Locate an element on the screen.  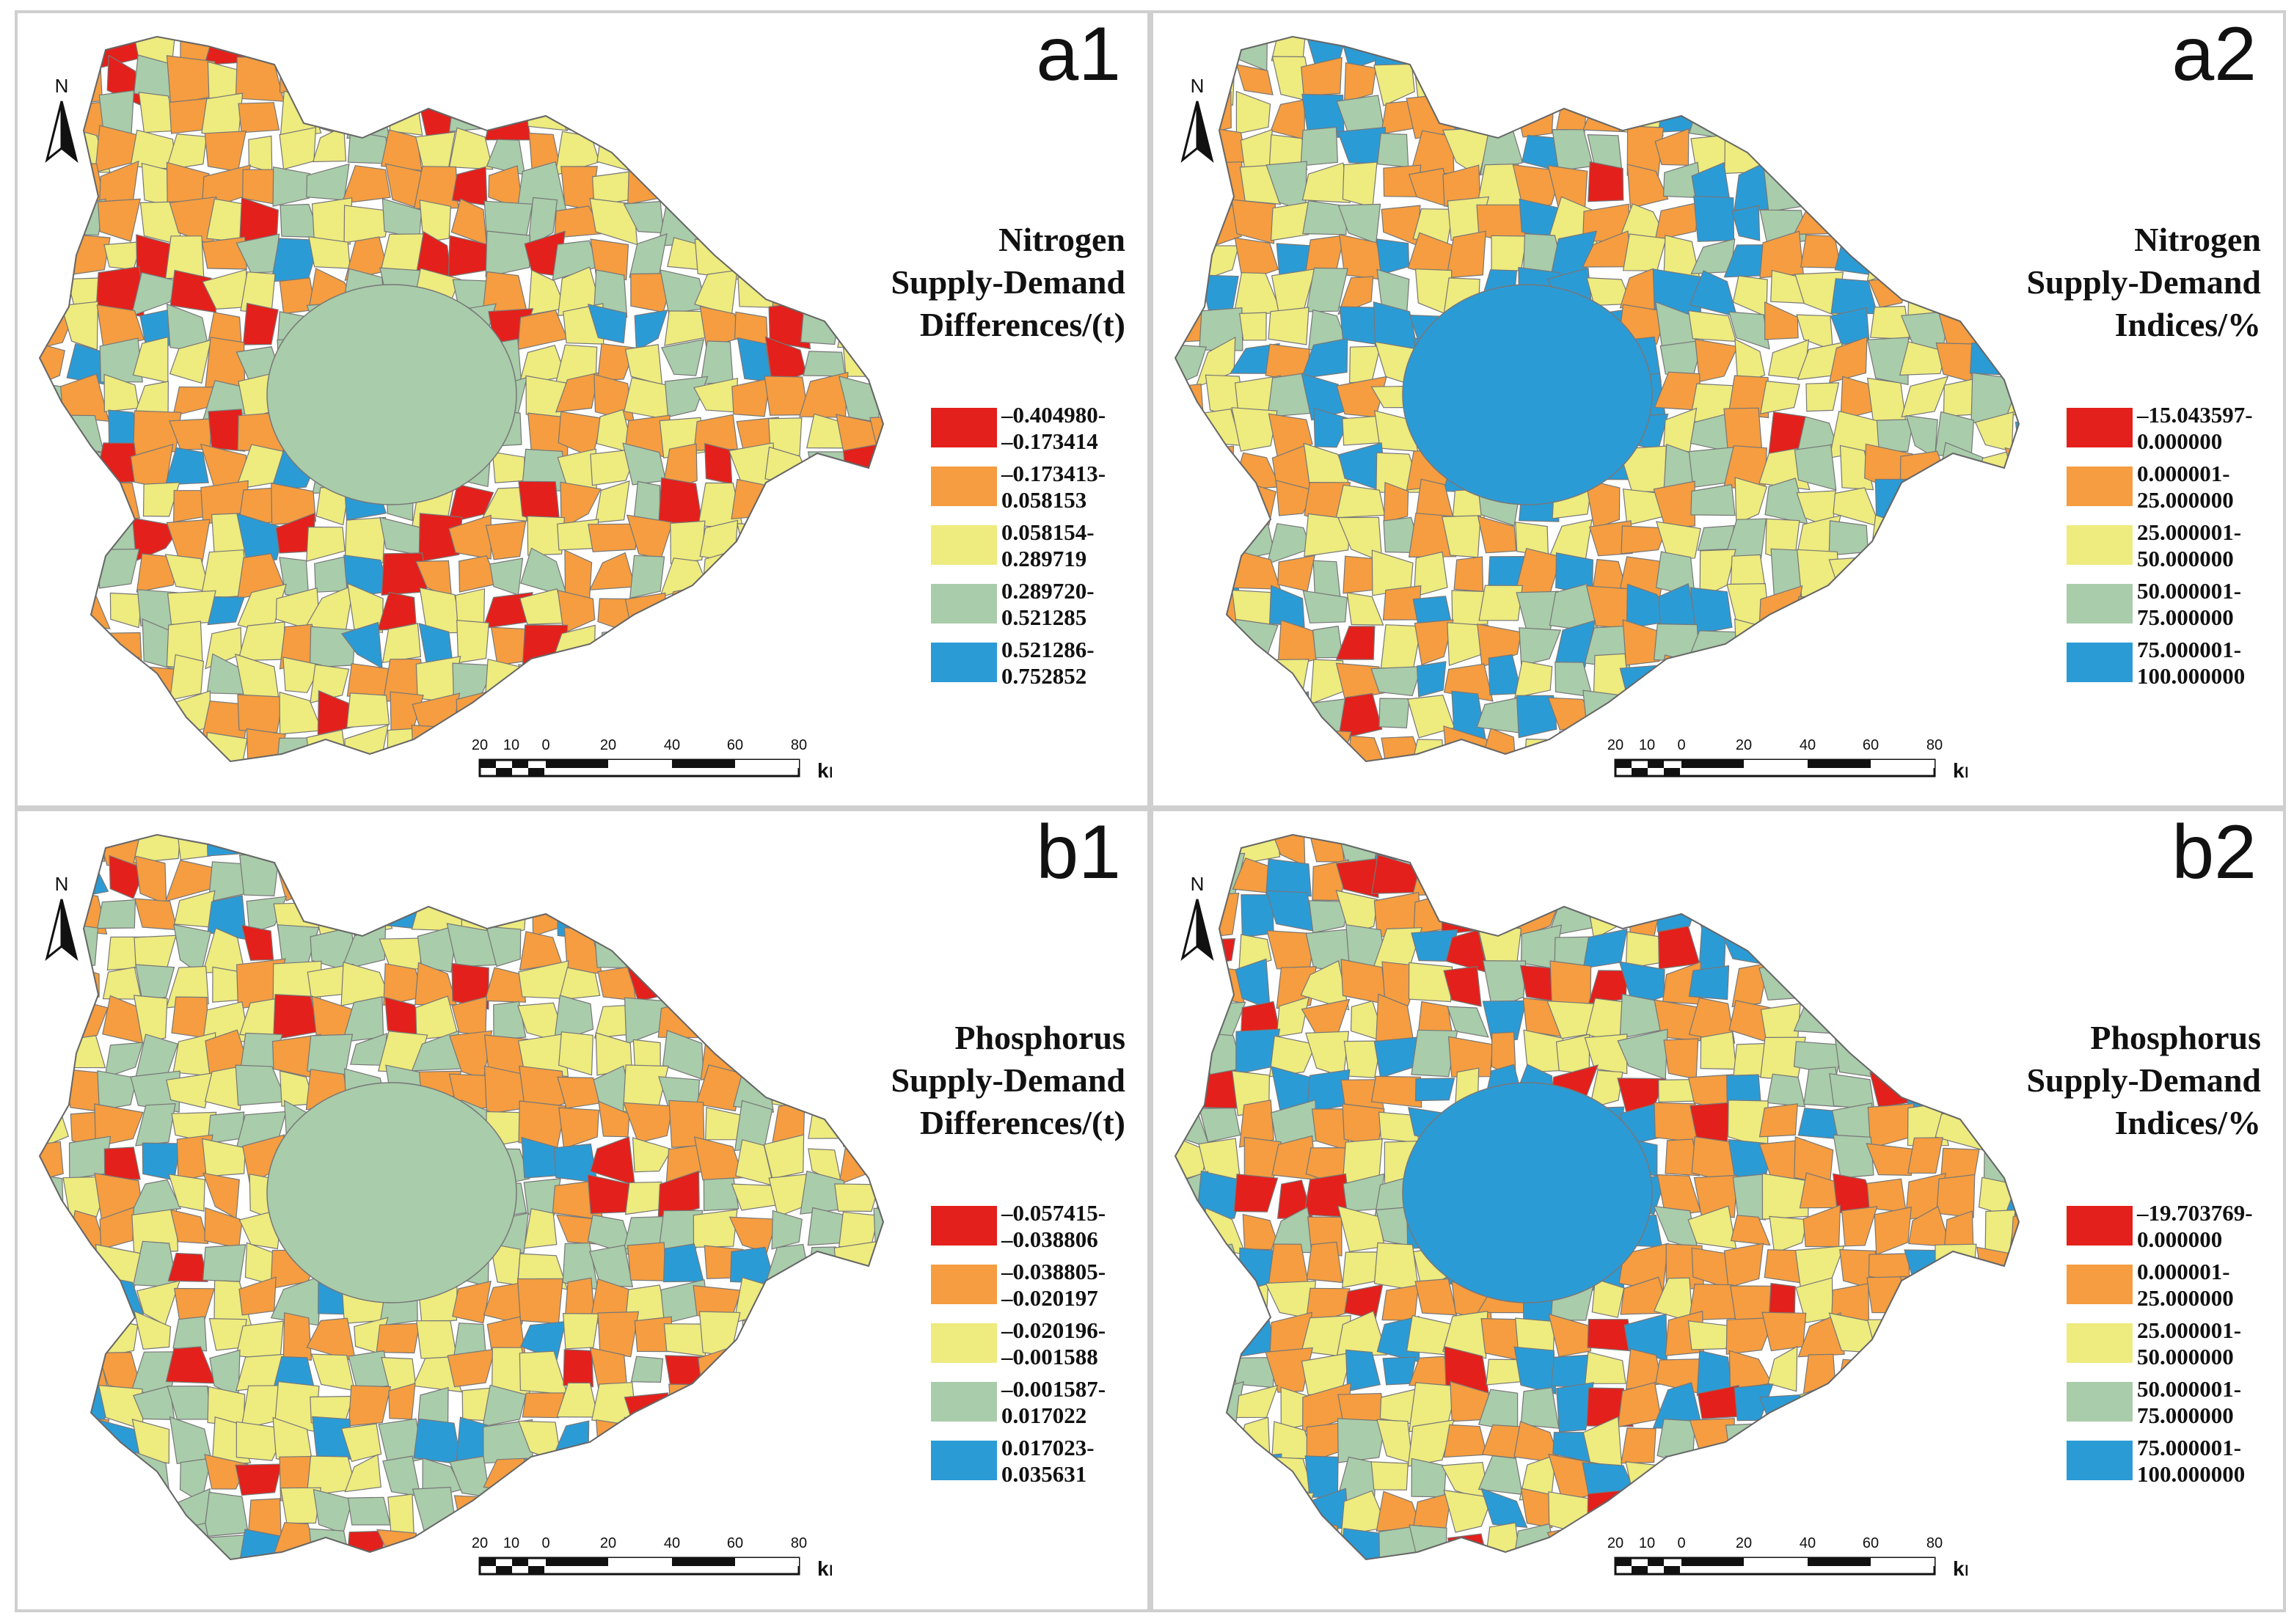
legend-title-line: Nitrogen is located at coordinates (2197, 239).